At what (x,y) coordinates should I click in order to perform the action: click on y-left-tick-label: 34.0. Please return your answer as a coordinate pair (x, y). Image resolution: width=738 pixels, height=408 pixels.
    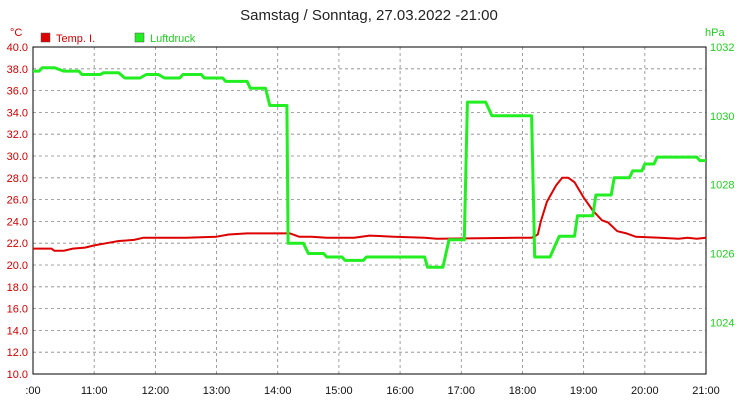
    Looking at the image, I should click on (17, 113).